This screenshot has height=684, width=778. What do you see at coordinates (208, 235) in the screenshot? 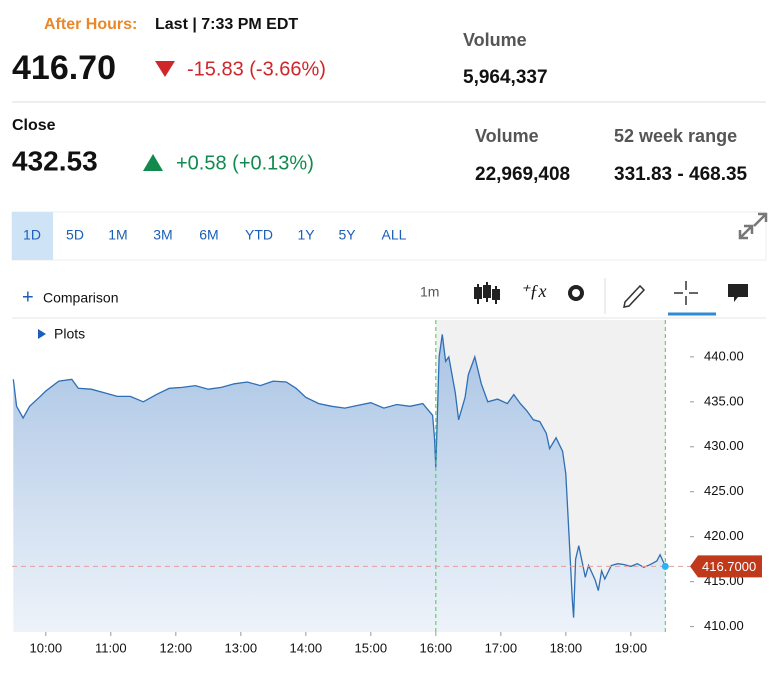
I see `range-tab: 6M` at bounding box center [208, 235].